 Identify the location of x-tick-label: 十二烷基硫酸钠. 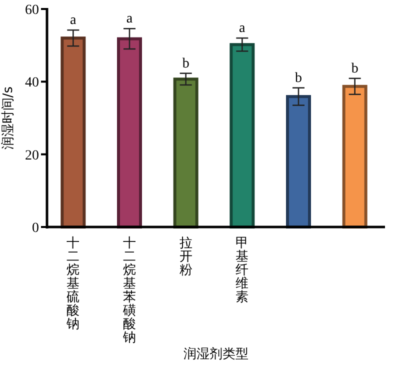
(73, 284).